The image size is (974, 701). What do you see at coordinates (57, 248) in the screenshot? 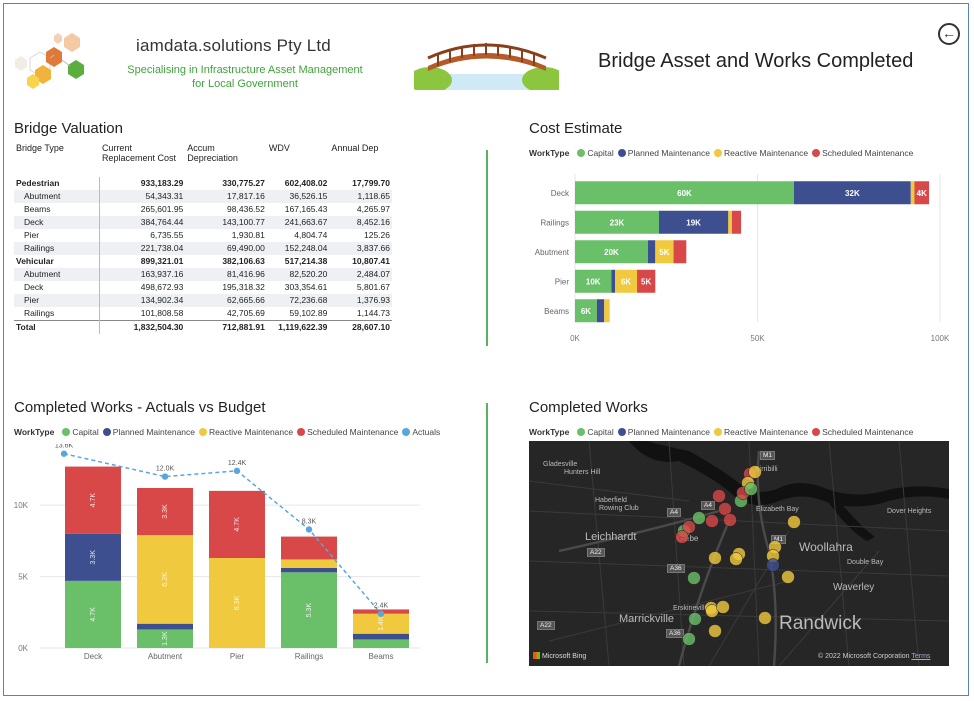
I see `valuation-cell-name: Railings` at bounding box center [57, 248].